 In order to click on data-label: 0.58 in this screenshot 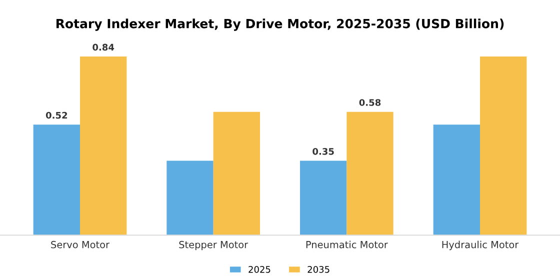, I will do `click(370, 102)`.